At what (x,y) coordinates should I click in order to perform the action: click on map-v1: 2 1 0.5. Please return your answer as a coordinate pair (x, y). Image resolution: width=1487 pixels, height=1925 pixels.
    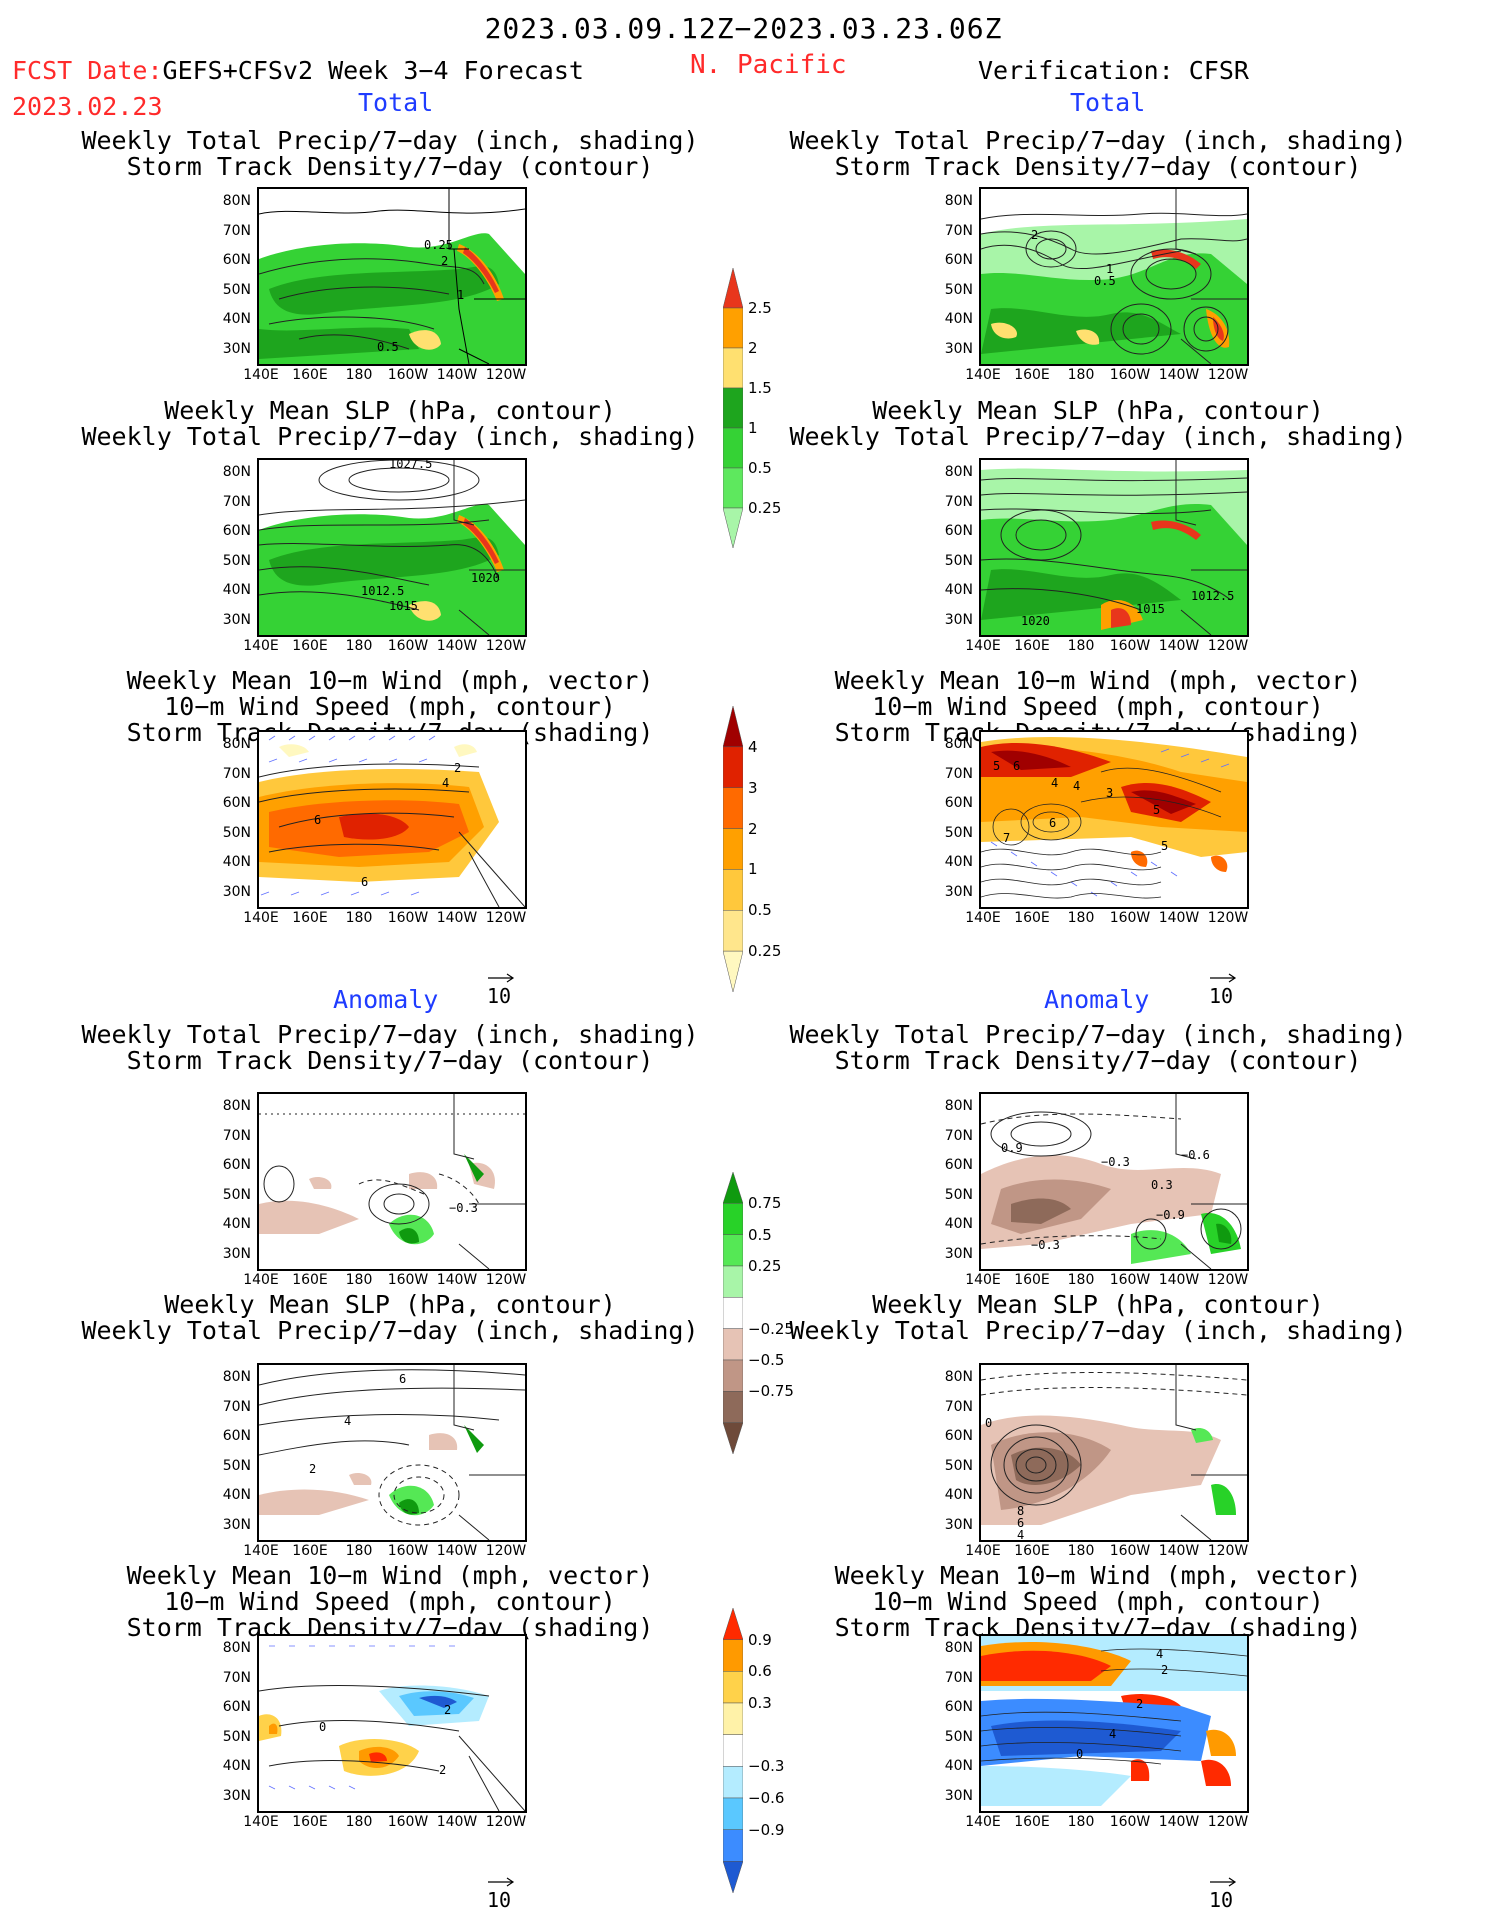
    Looking at the image, I should click on (1114, 276).